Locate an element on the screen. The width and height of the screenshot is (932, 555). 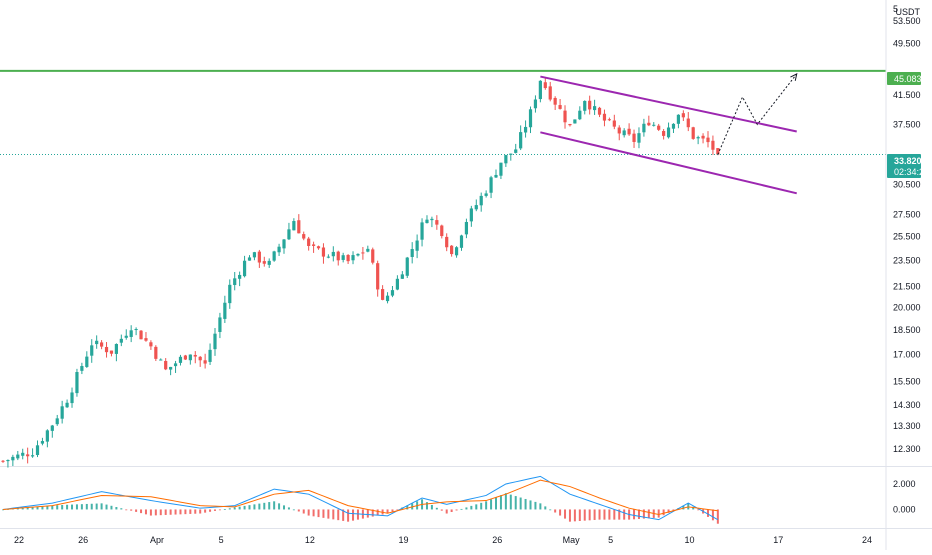
time-tick-label: Apr is located at coordinates (157, 540).